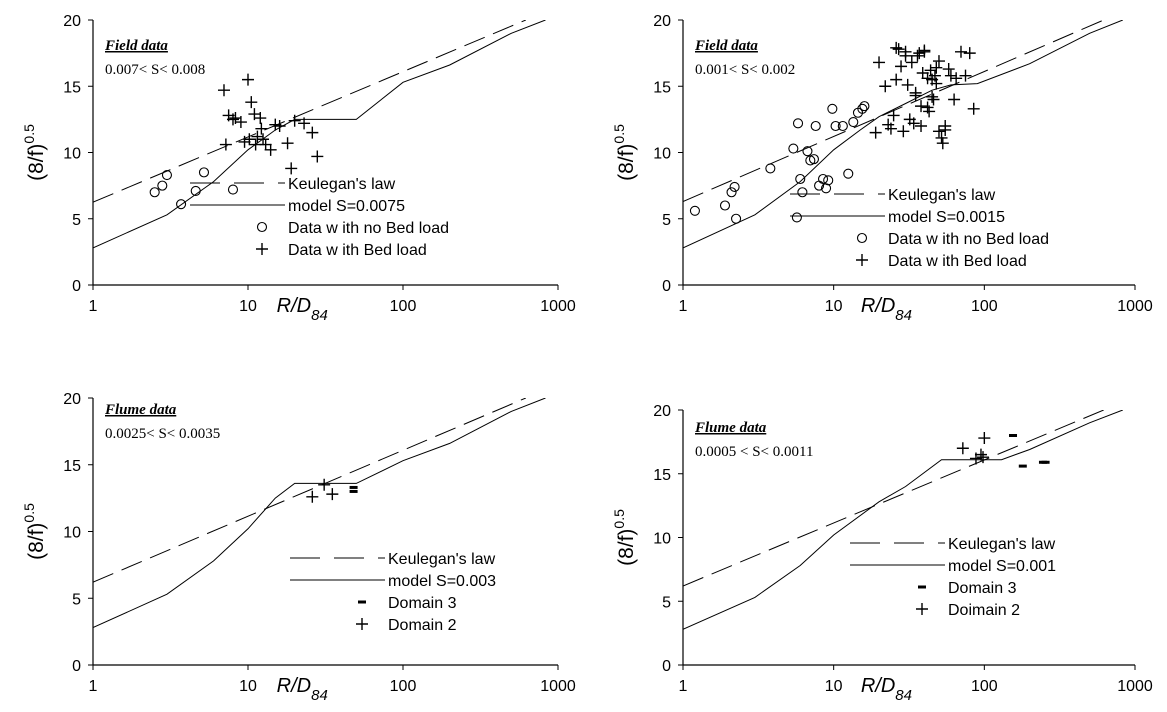  I want to click on legend-label: Keulegan's law, so click(442, 559).